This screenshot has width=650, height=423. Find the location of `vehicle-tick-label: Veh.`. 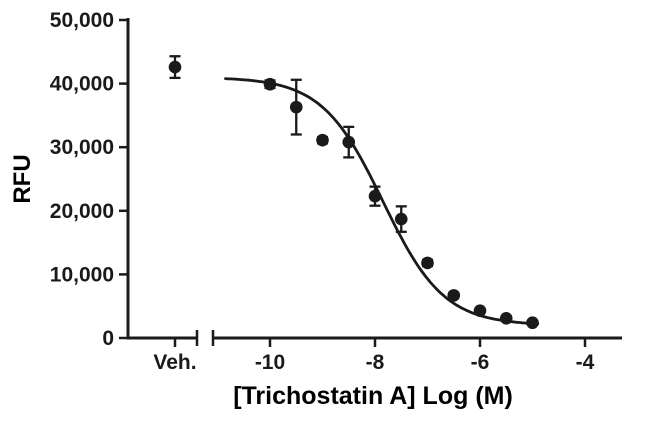

vehicle-tick-label: Veh. is located at coordinates (174, 362).